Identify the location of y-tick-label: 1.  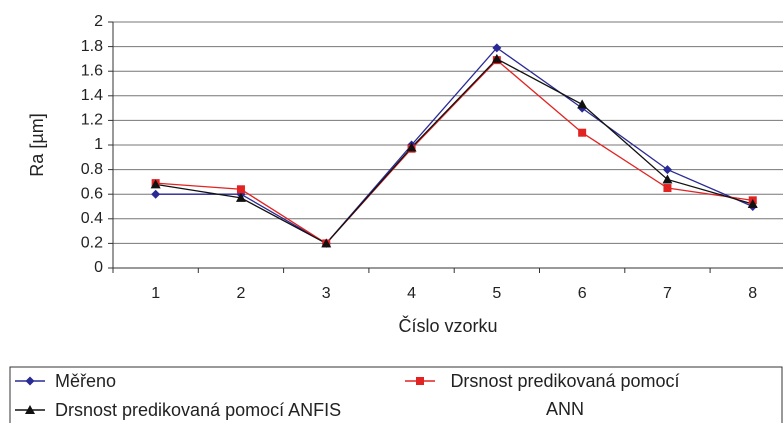
(98, 144).